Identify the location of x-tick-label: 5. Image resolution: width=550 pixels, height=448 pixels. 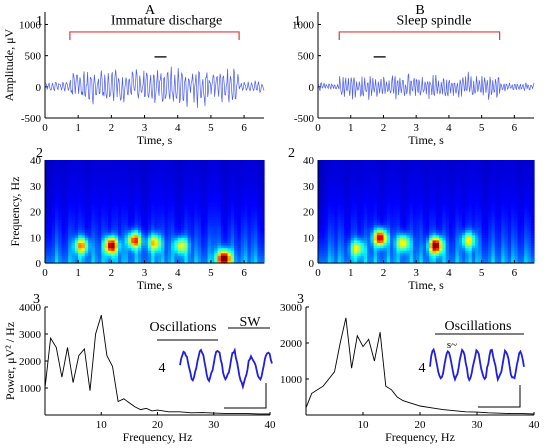
(211, 273).